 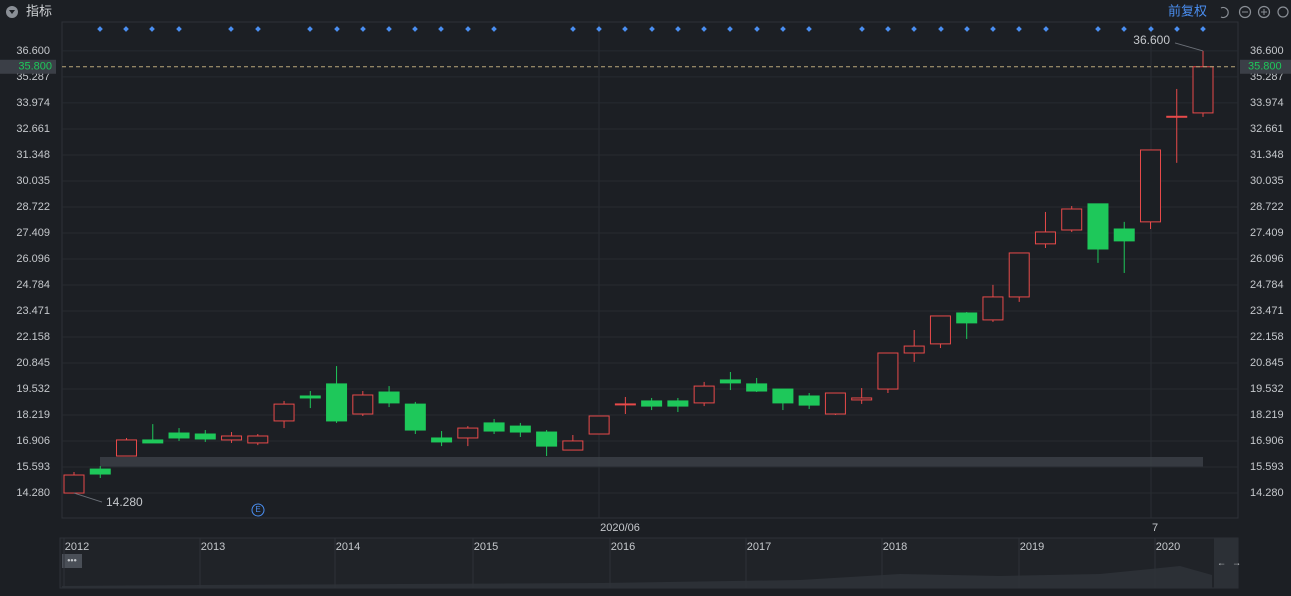 I want to click on adjust-toggle: 前复权, so click(x=1187, y=10).